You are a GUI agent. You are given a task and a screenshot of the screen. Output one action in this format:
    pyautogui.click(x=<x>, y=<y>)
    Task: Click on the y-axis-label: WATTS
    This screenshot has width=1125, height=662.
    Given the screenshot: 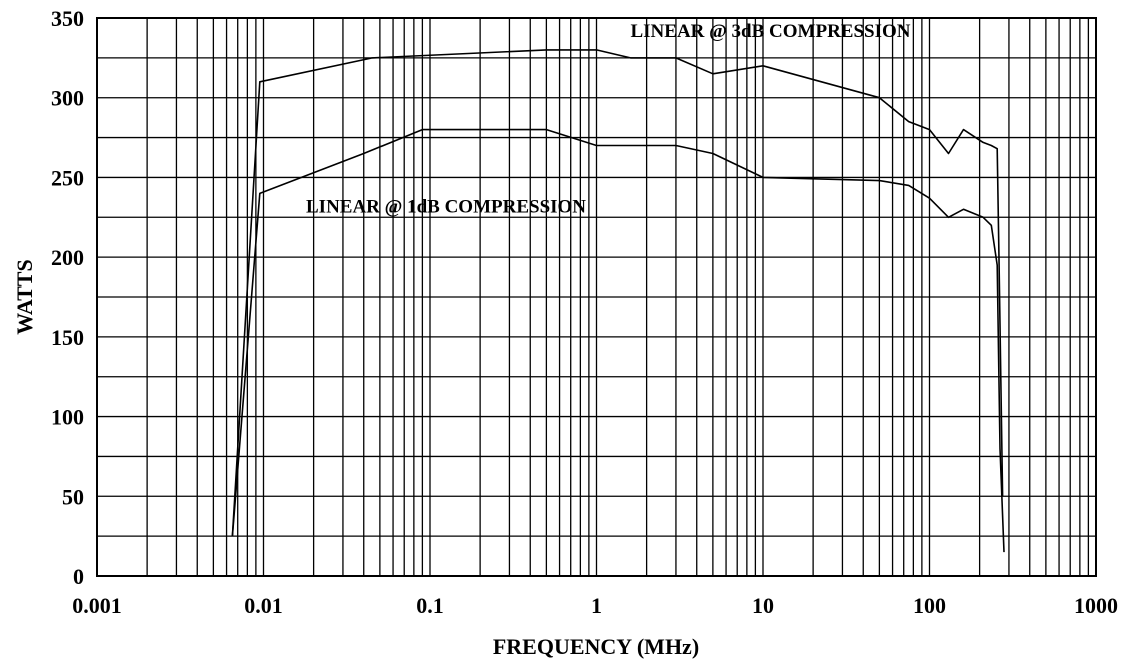 What is the action you would take?
    pyautogui.click(x=24, y=296)
    